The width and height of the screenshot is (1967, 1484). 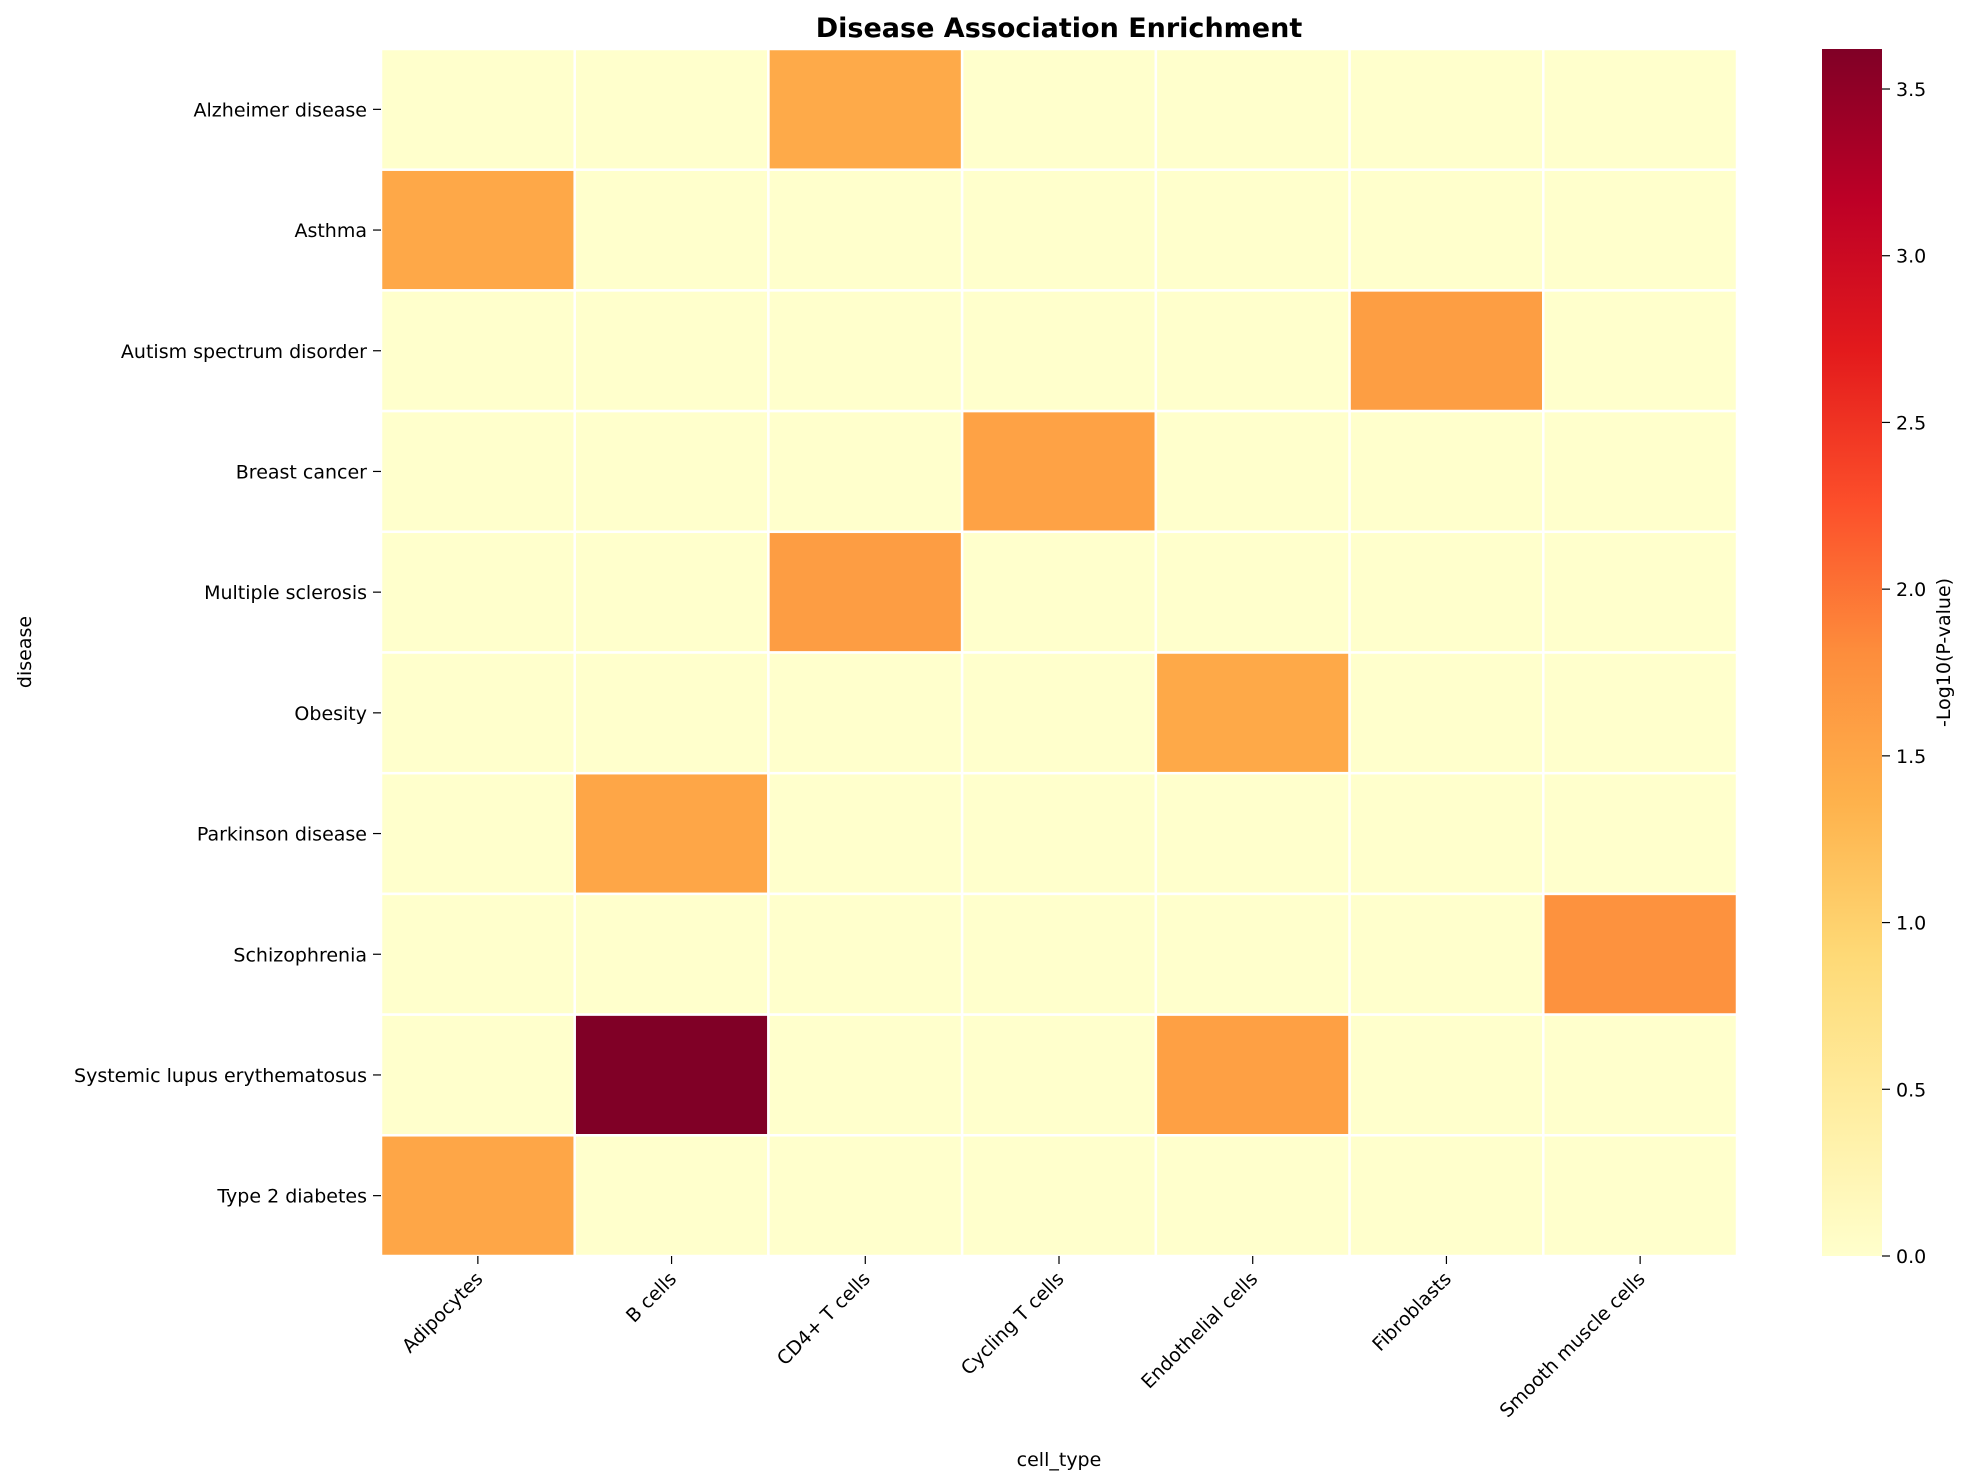 What do you see at coordinates (282, 835) in the screenshot?
I see `y-tick-label: Parkinson disease` at bounding box center [282, 835].